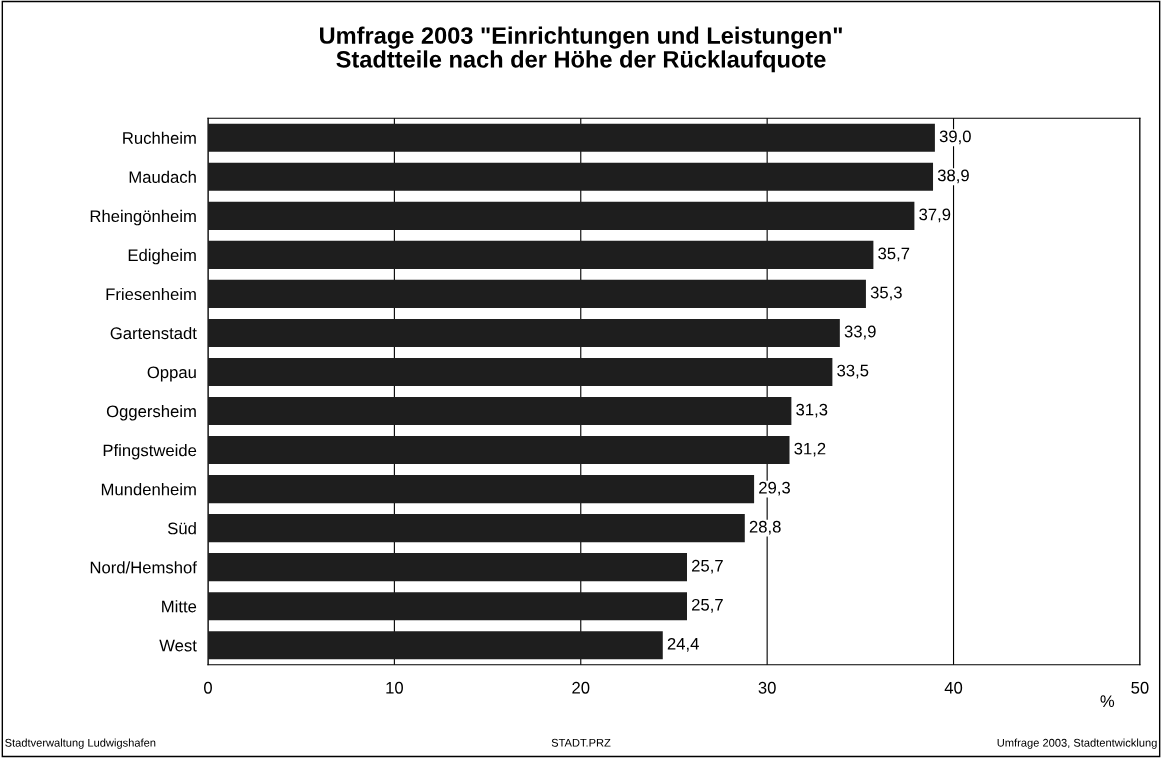 This screenshot has width=1162, height=758. Describe the element at coordinates (953, 687) in the screenshot. I see `x-tick-label: 40` at that location.